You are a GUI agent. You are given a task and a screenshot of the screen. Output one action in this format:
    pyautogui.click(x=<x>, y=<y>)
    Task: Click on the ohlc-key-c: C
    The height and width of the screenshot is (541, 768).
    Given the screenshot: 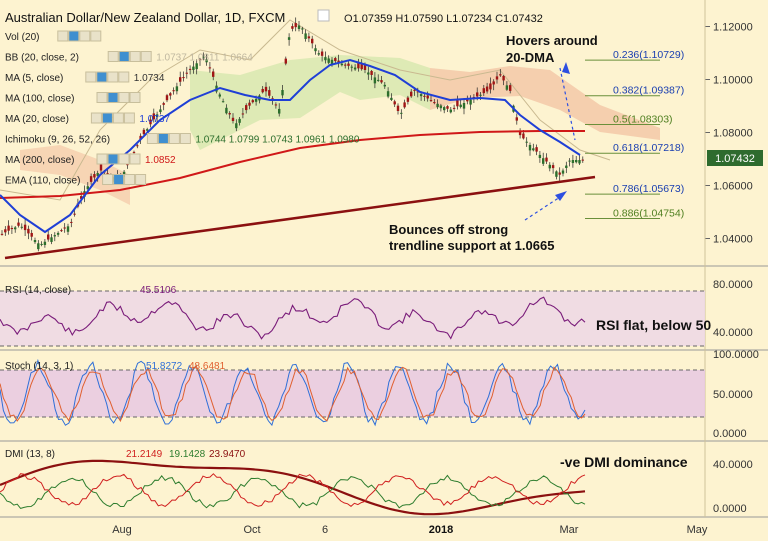 What is the action you would take?
    pyautogui.click(x=497, y=19)
    